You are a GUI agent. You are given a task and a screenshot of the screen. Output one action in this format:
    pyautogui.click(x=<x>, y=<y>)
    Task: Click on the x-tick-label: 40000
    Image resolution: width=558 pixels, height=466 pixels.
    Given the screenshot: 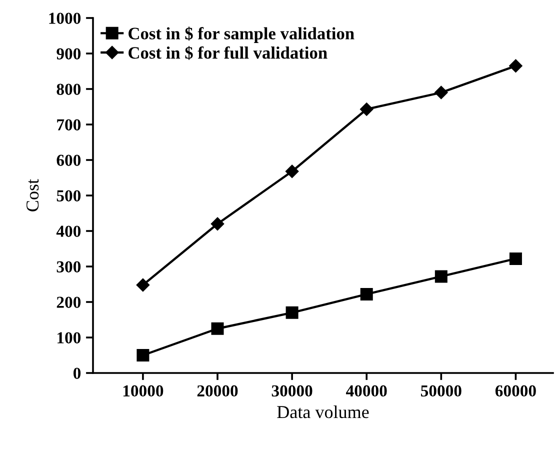 What is the action you would take?
    pyautogui.click(x=366, y=391)
    